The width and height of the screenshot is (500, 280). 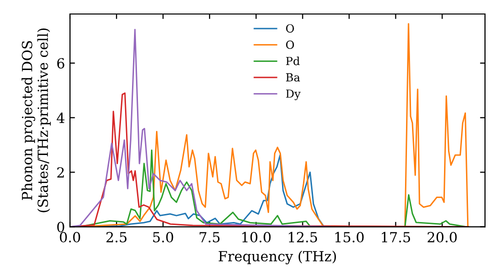 I want to click on x-tick-label: 5.0, so click(x=163, y=237).